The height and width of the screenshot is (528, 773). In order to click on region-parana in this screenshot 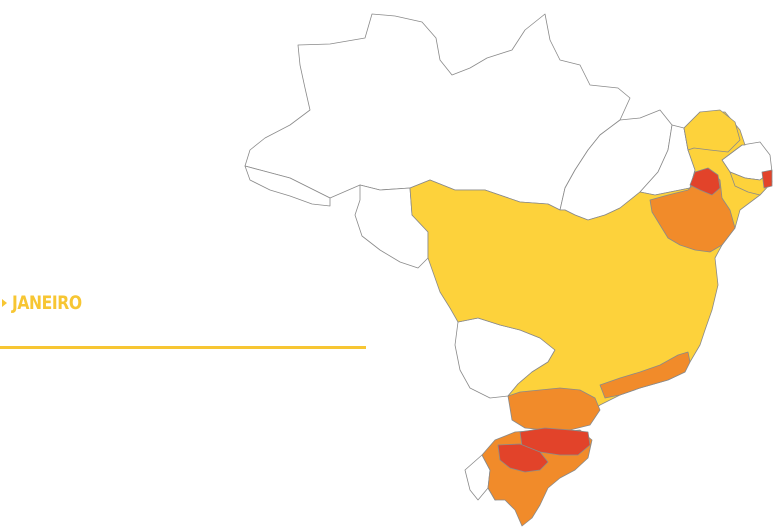, I will do `click(554, 409)`.